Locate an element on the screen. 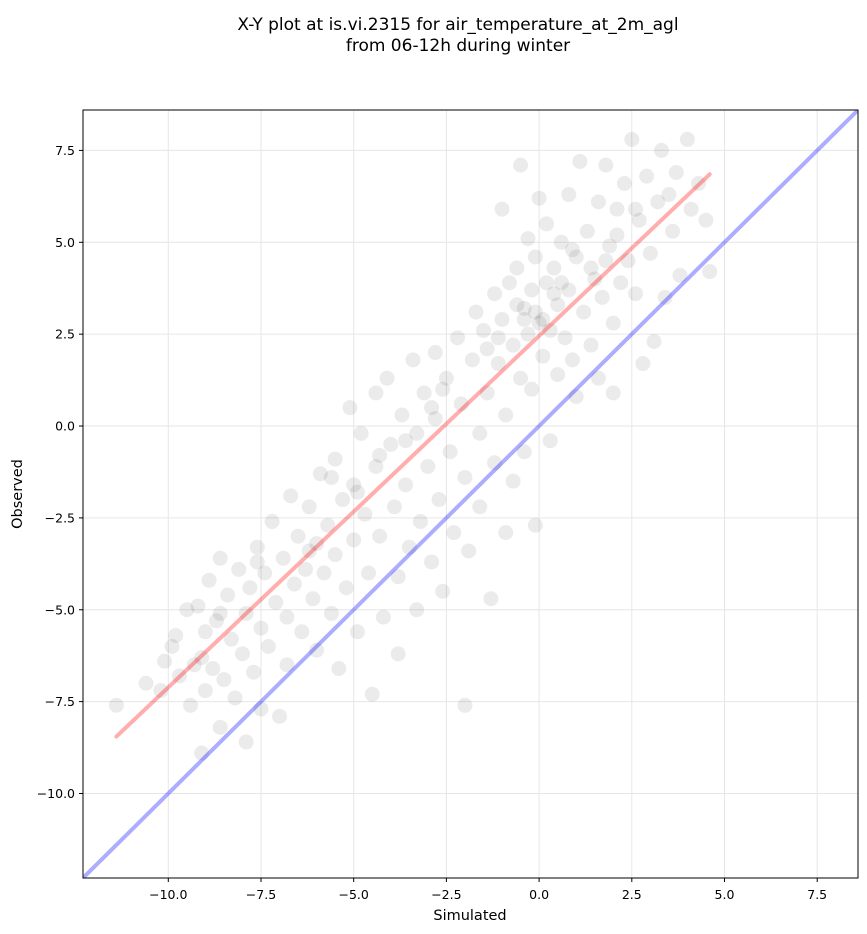  x-tick-label-5: 2.5 is located at coordinates (632, 894).